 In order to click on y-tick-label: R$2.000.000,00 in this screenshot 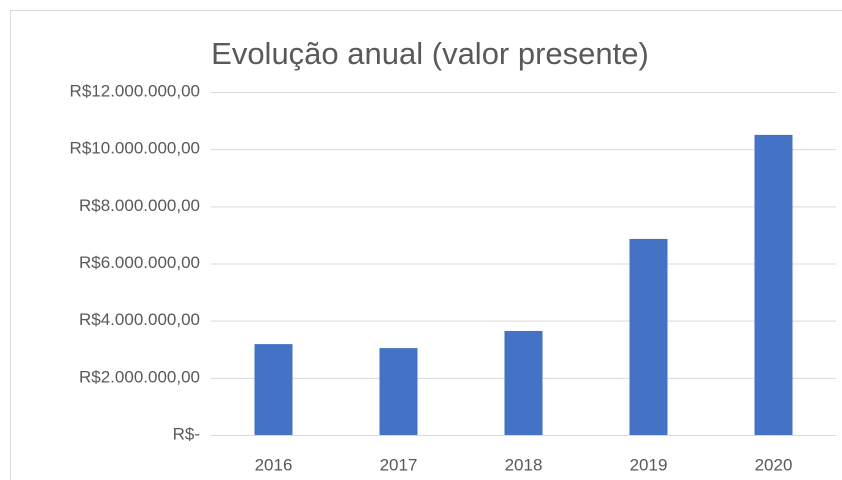, I will do `click(139, 376)`.